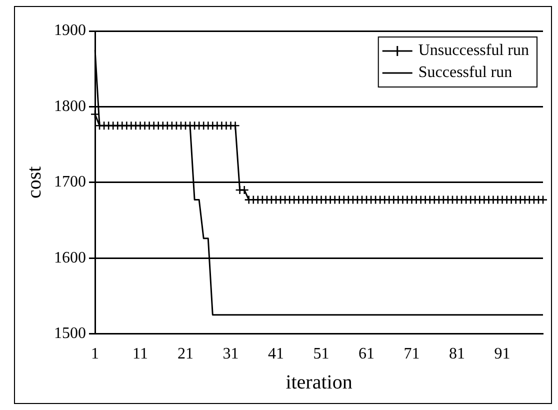 This screenshot has width=558, height=410. I want to click on x-tick-label: 21, so click(186, 354).